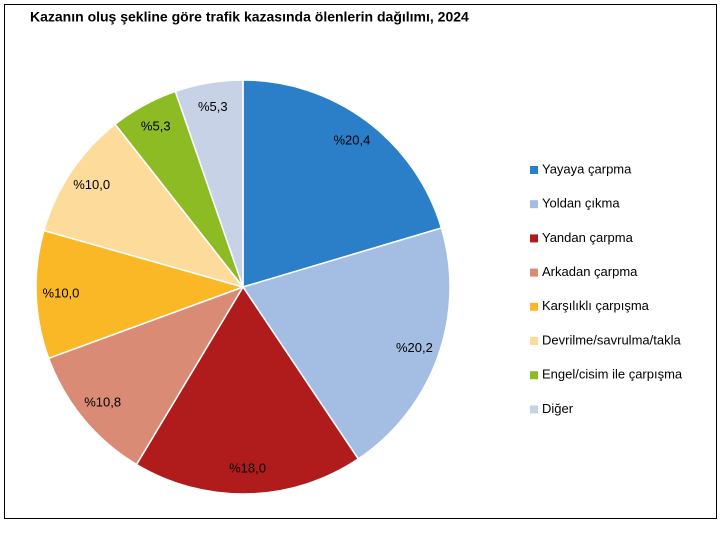 This screenshot has width=722, height=533. Describe the element at coordinates (588, 237) in the screenshot. I see `legend-label: Yandan çarpma` at that location.